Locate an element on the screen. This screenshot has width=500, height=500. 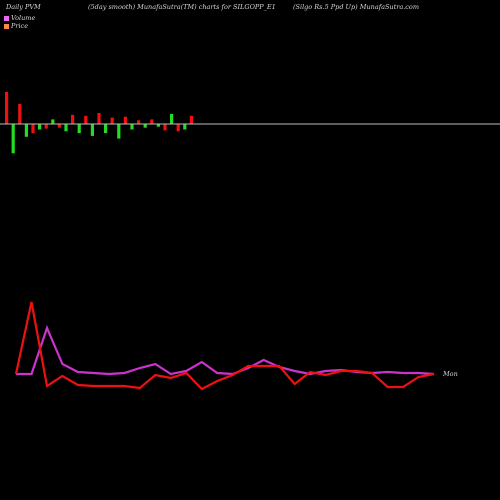
legend-label-volume: Volume is located at coordinates (23, 18).